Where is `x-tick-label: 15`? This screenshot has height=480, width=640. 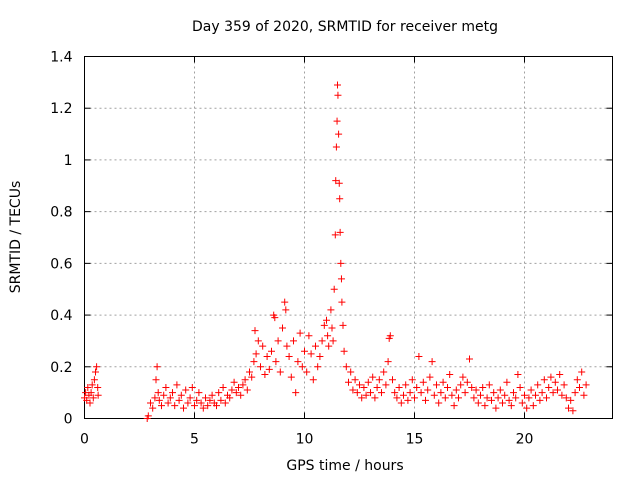
x-tick-label: 15 is located at coordinates (415, 440).